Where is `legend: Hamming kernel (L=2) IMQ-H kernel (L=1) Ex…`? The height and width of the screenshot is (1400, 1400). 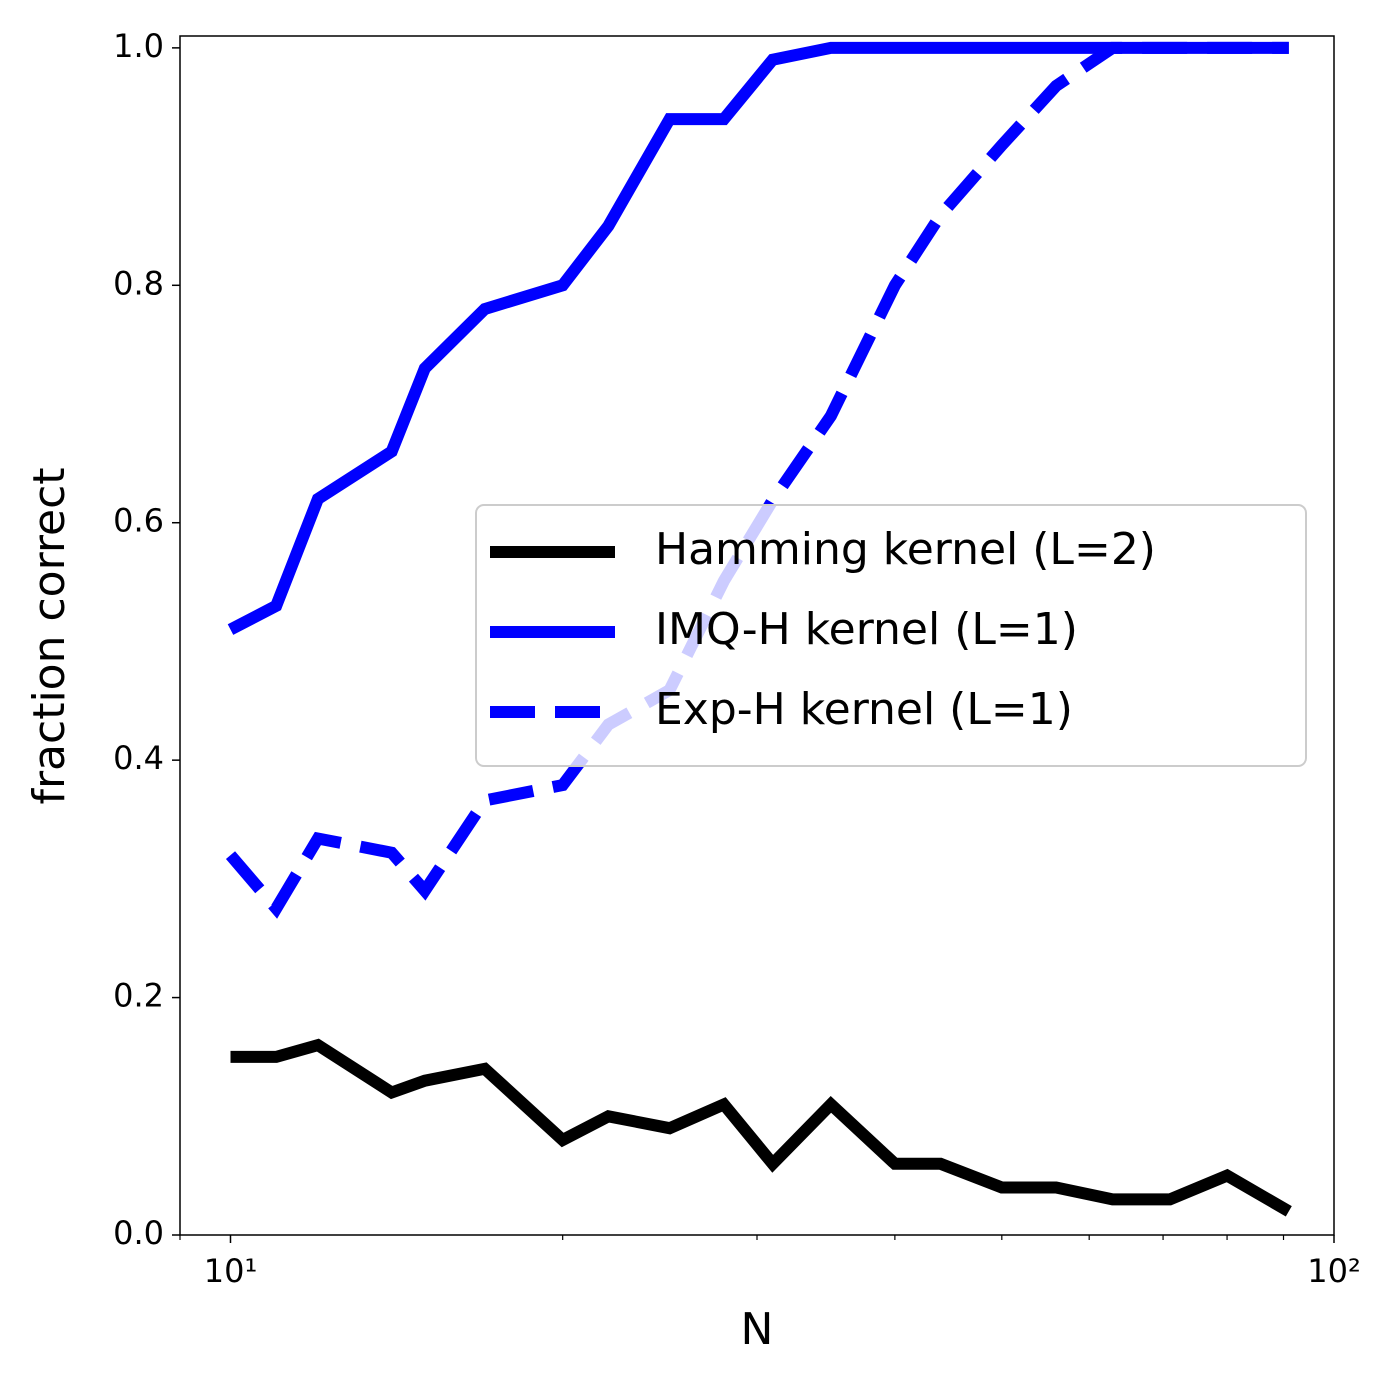 legend: Hamming kernel (L=2) IMQ-H kernel (L=1) Ex… is located at coordinates (891, 635).